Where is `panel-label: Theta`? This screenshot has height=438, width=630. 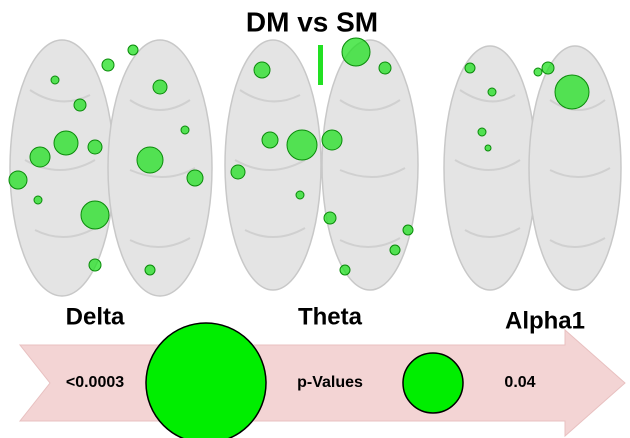 panel-label: Theta is located at coordinates (330, 316).